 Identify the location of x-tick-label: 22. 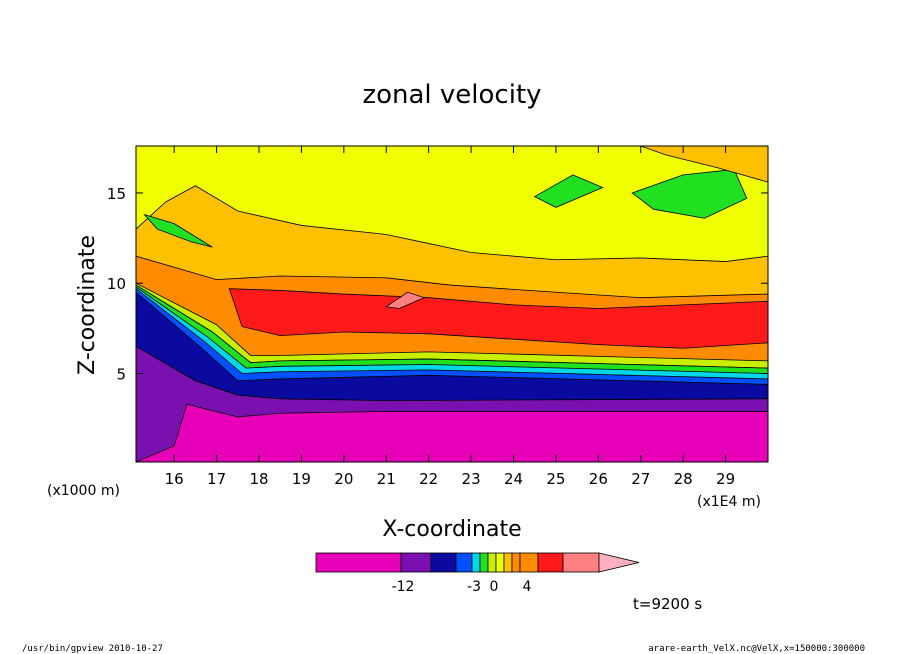
(428, 479).